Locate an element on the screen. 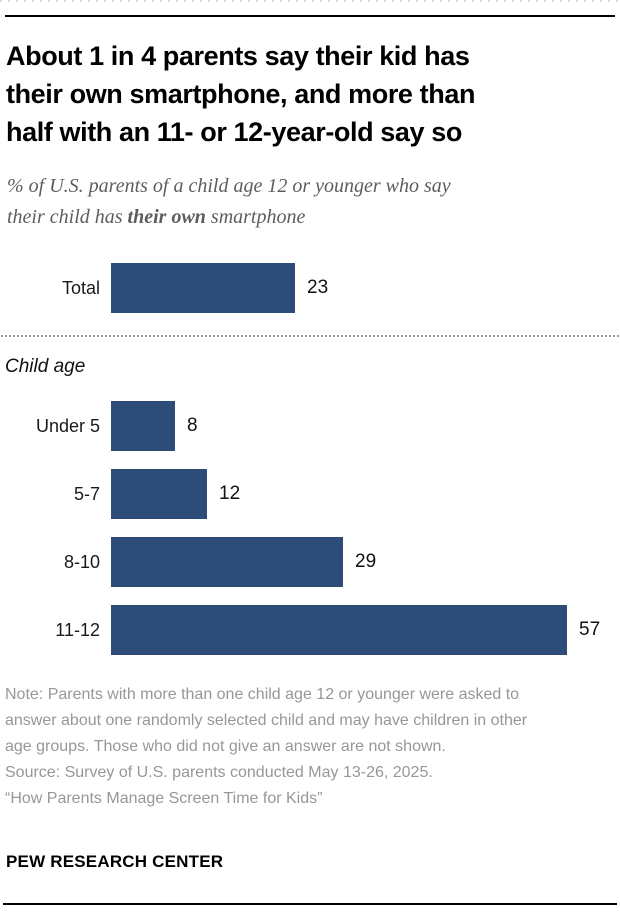  bar-row-under-5: Under 5 8 is located at coordinates (99, 426).